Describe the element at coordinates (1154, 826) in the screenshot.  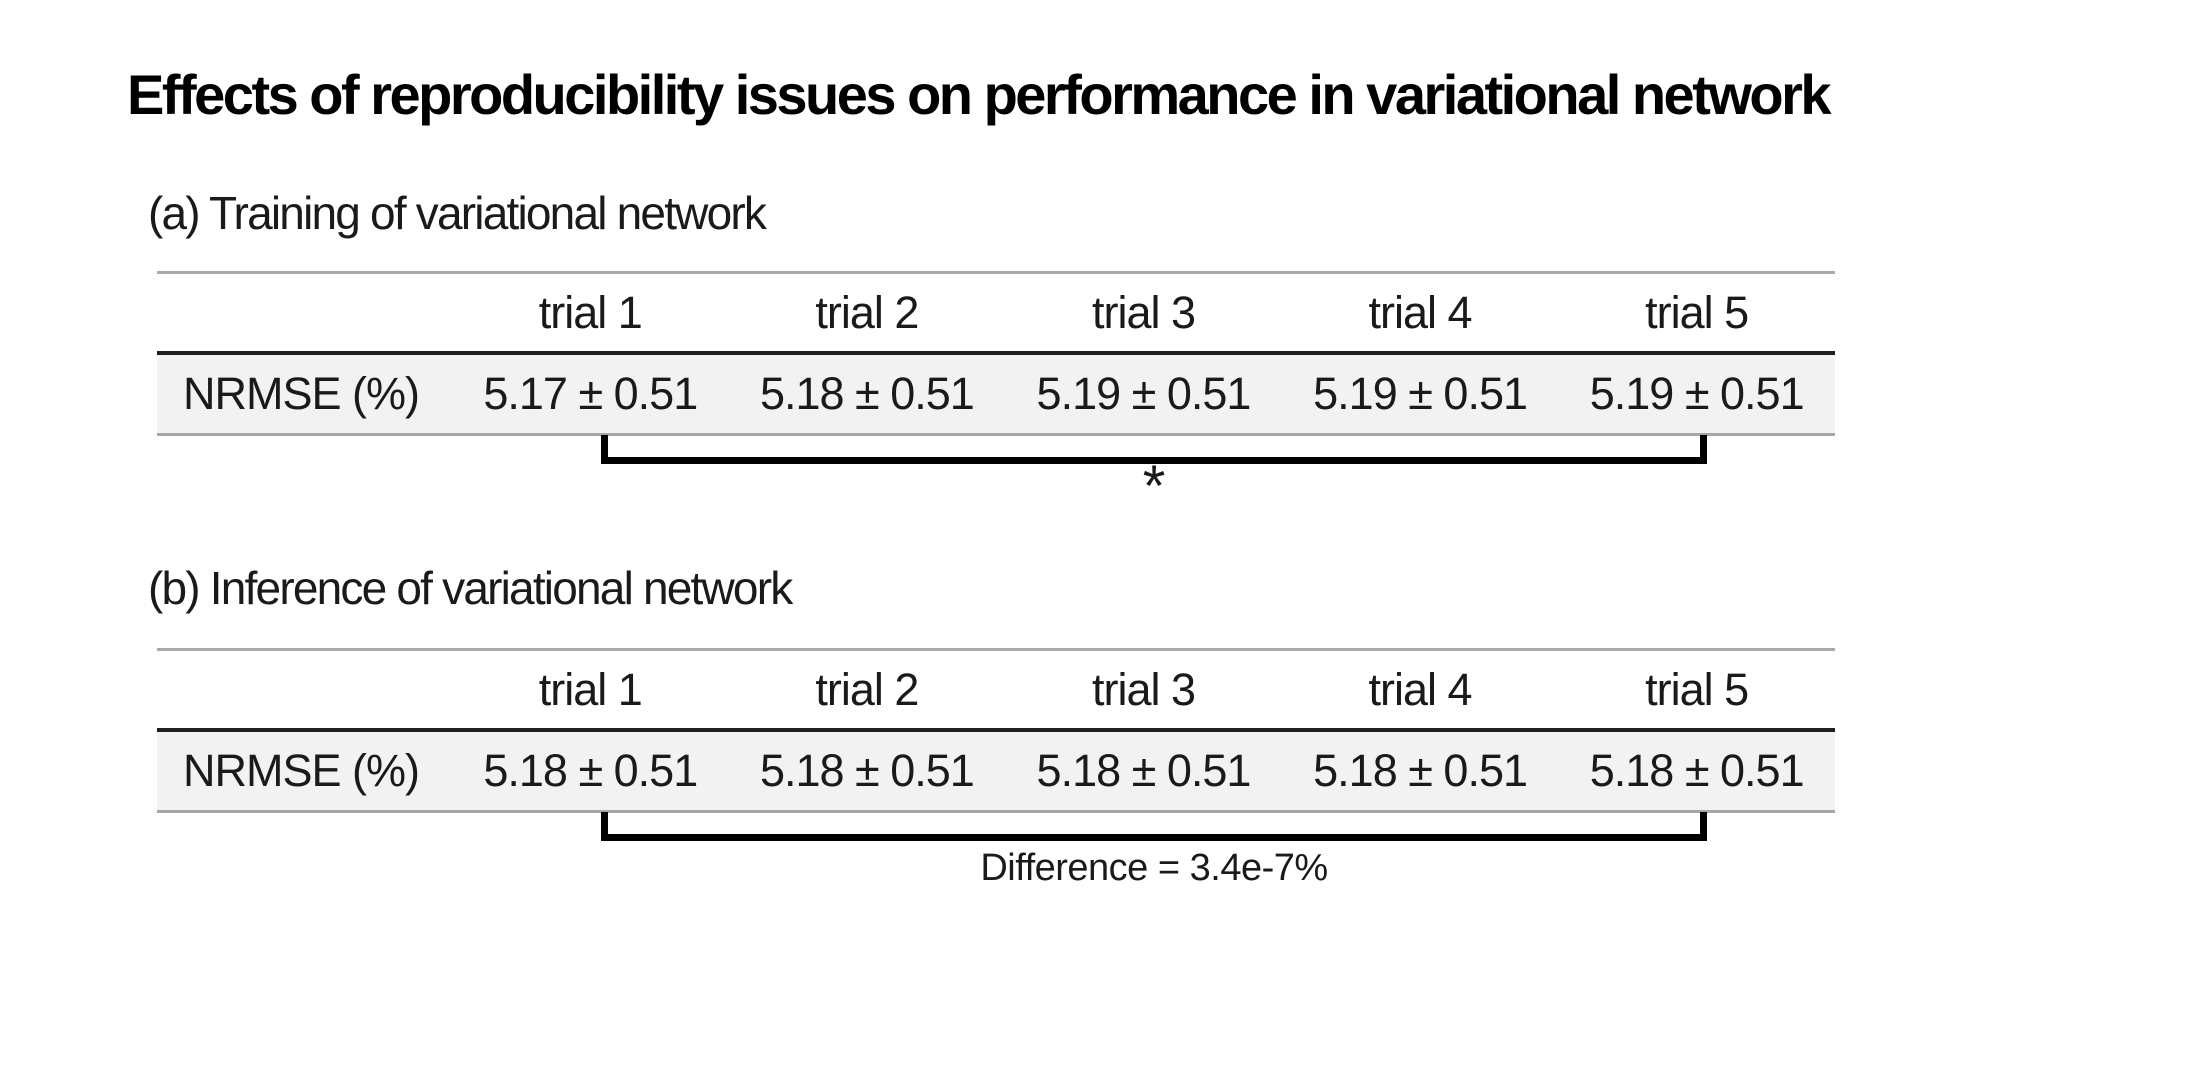
I see `difference-bracket-b` at that location.